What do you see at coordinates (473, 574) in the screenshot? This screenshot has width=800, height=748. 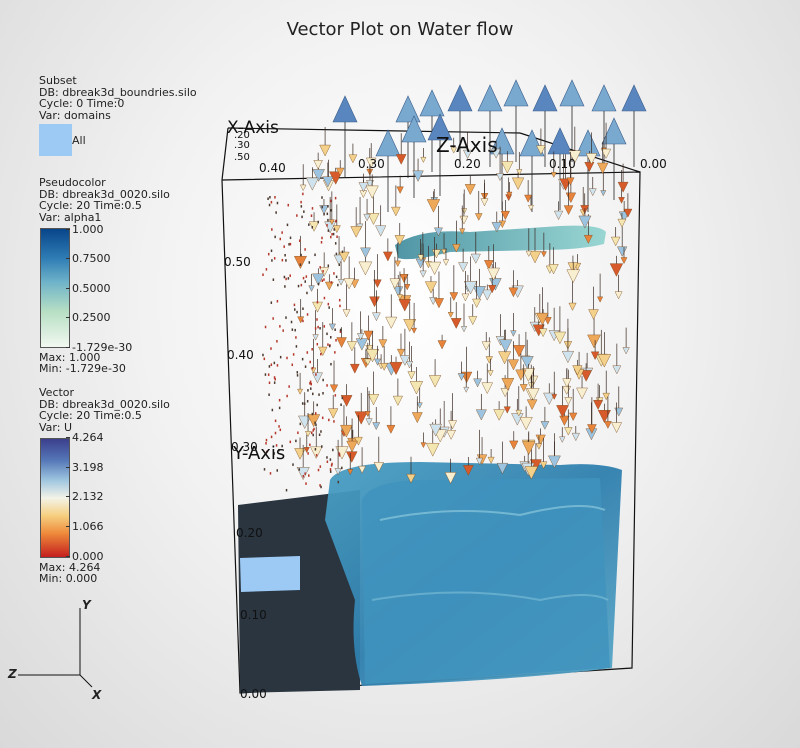 I see `water-body` at bounding box center [473, 574].